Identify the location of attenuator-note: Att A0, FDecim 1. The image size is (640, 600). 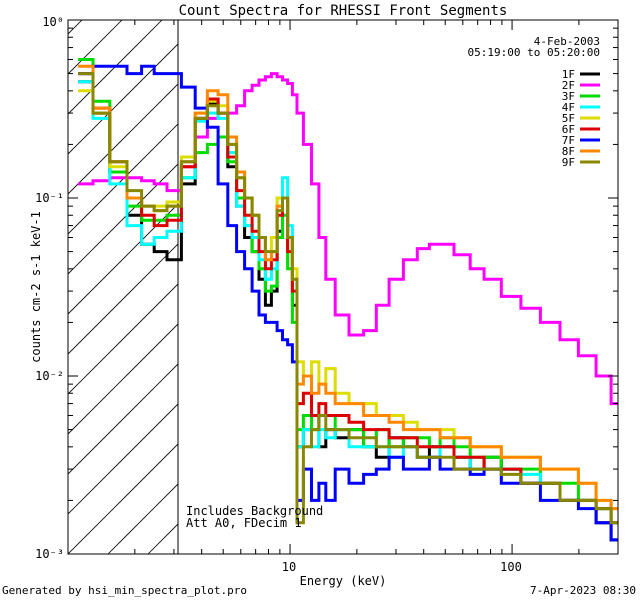
(244, 523).